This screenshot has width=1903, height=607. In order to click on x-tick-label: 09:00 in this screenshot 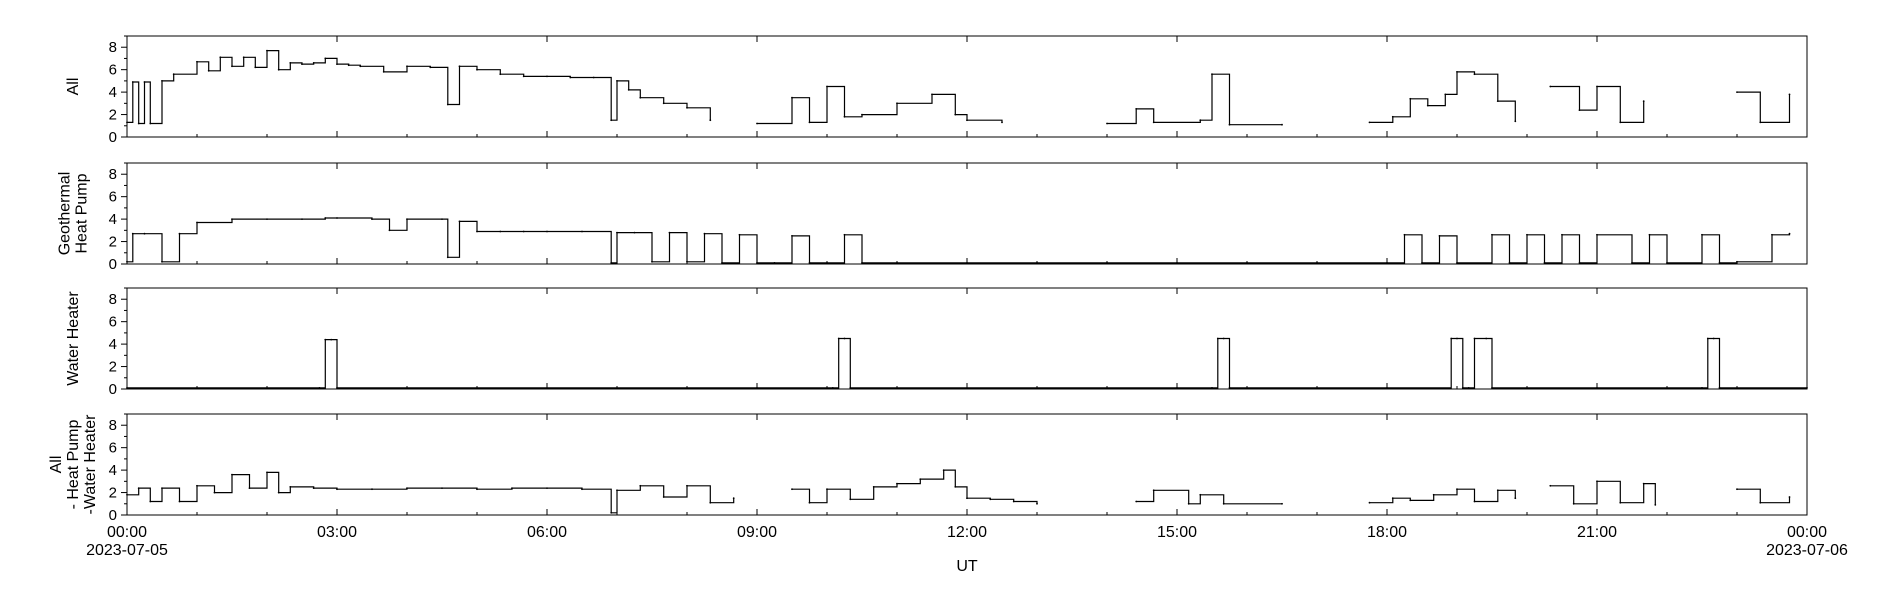, I will do `click(757, 532)`.